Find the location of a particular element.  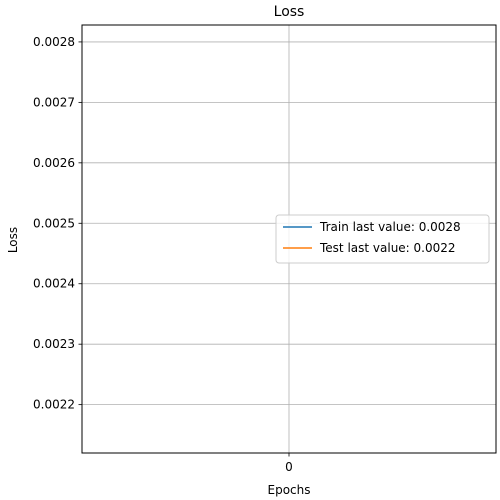

y-tick-label: 0.0027 is located at coordinates (54, 102).